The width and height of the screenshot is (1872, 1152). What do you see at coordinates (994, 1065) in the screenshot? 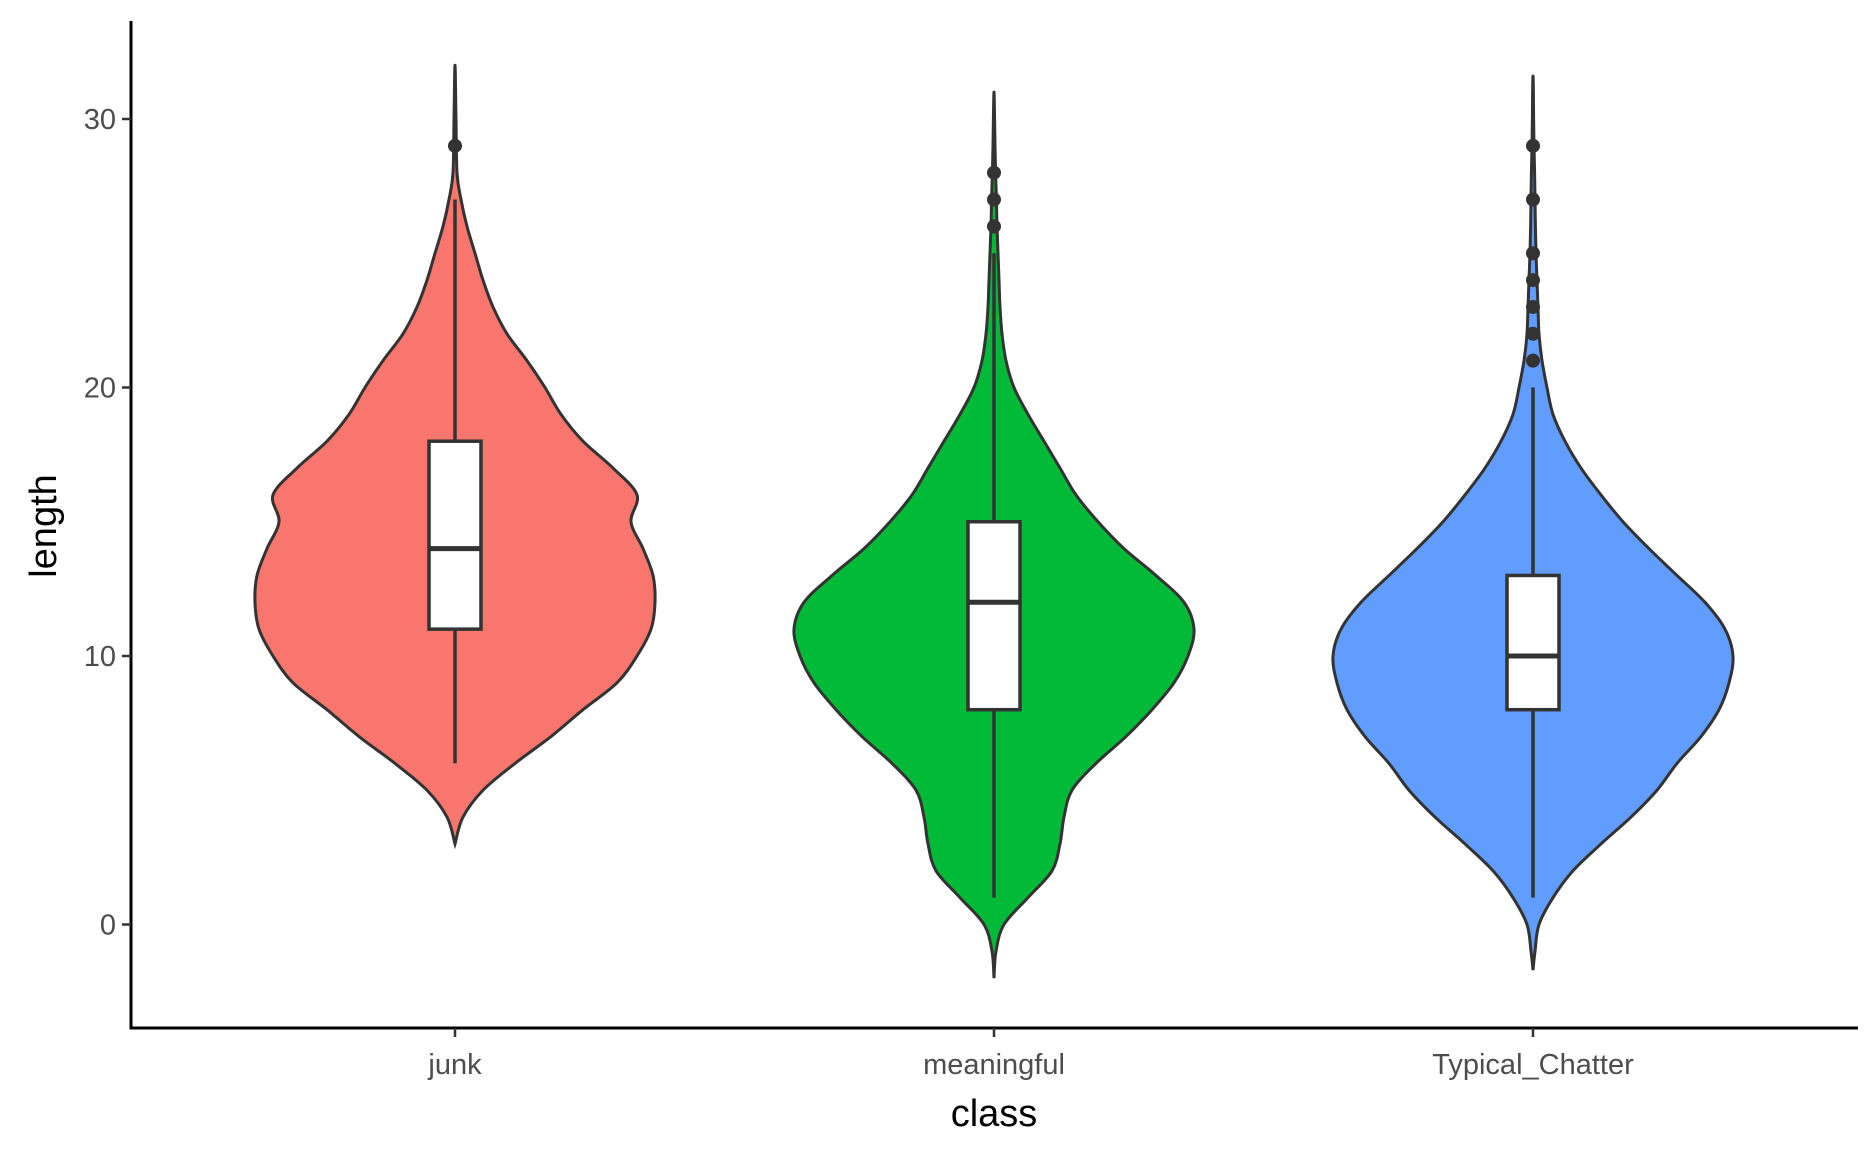
I see `x-tick-label: meaningful` at bounding box center [994, 1065].